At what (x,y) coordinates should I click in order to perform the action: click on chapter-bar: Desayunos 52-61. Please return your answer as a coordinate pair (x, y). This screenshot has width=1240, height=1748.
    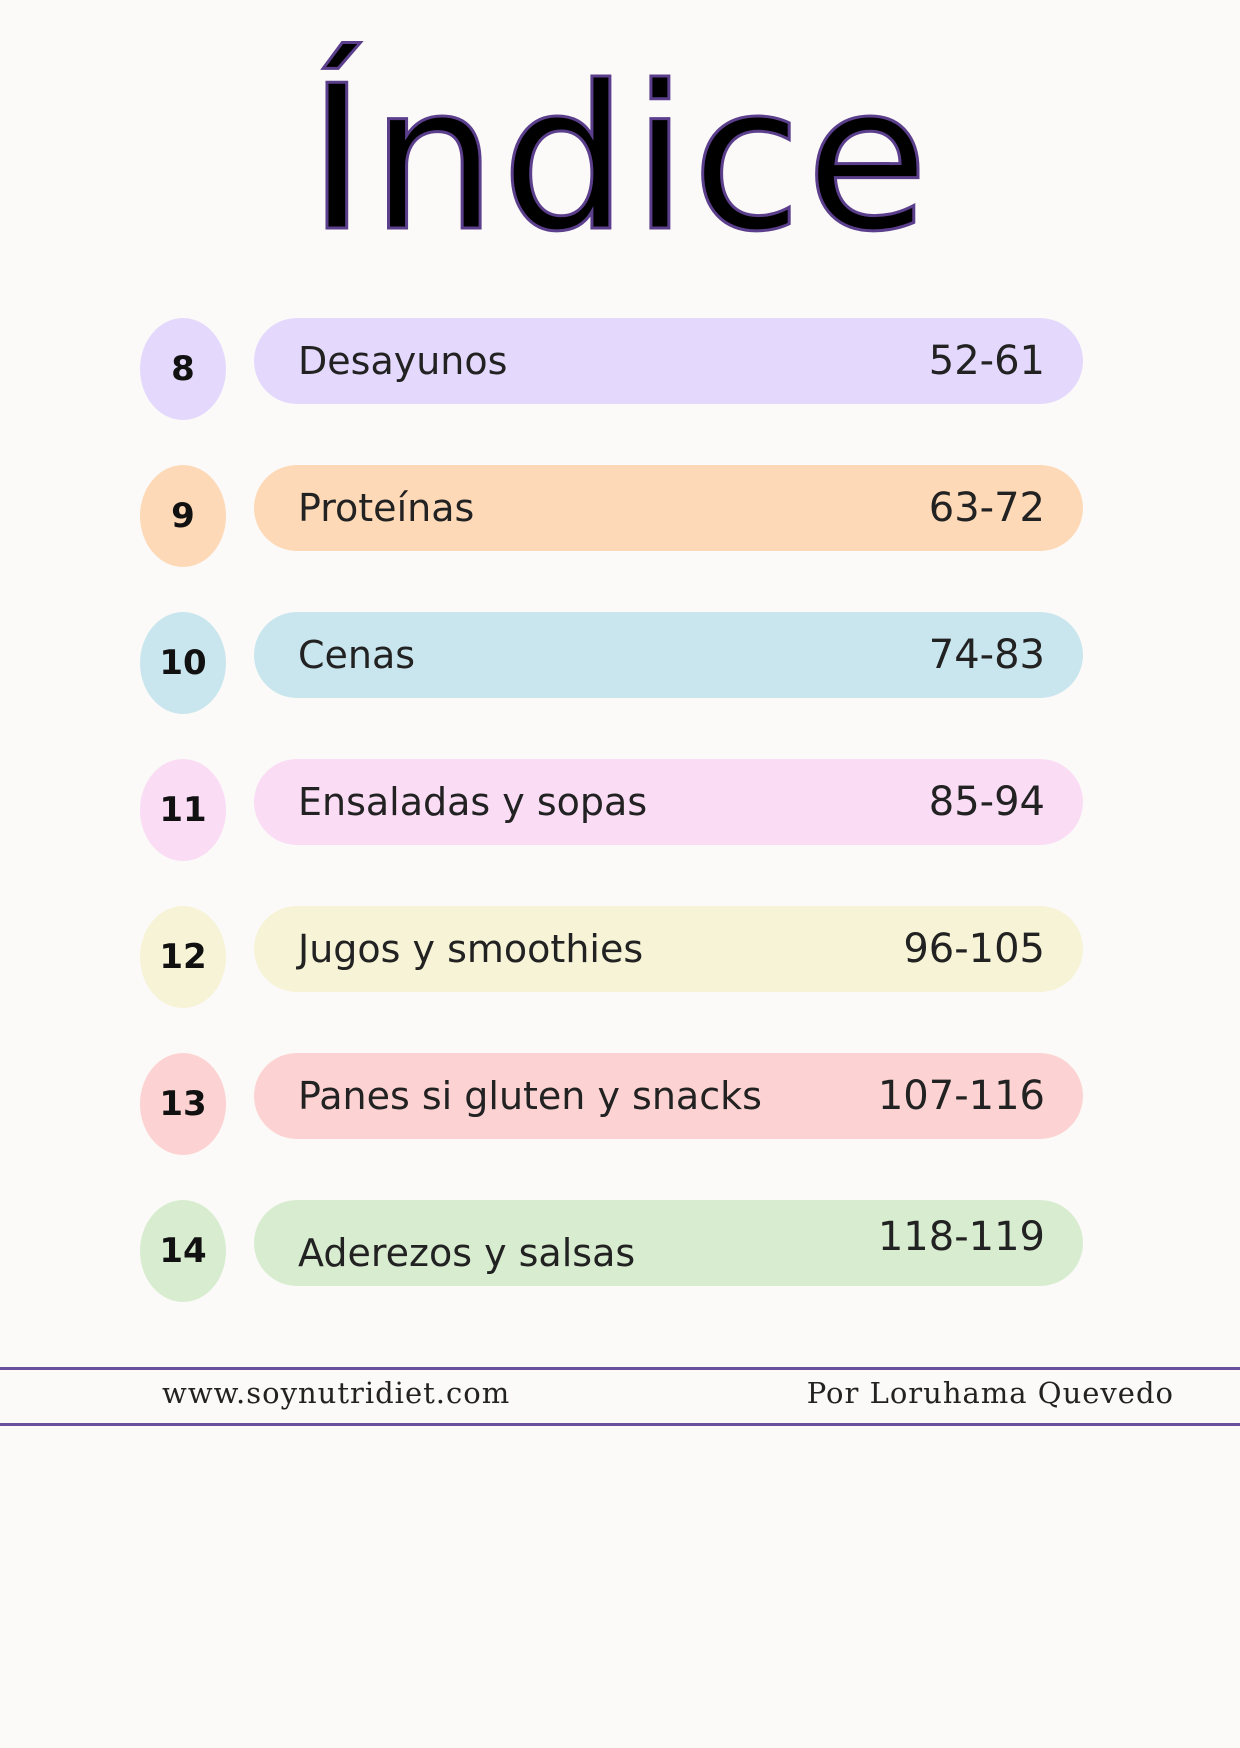
    Looking at the image, I should click on (668, 361).